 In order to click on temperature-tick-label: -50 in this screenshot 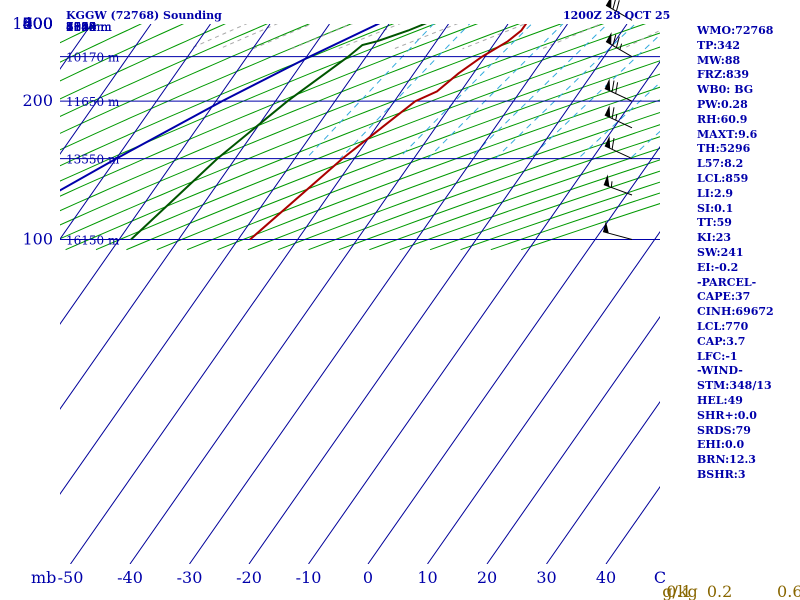, I will do `click(71, 577)`.